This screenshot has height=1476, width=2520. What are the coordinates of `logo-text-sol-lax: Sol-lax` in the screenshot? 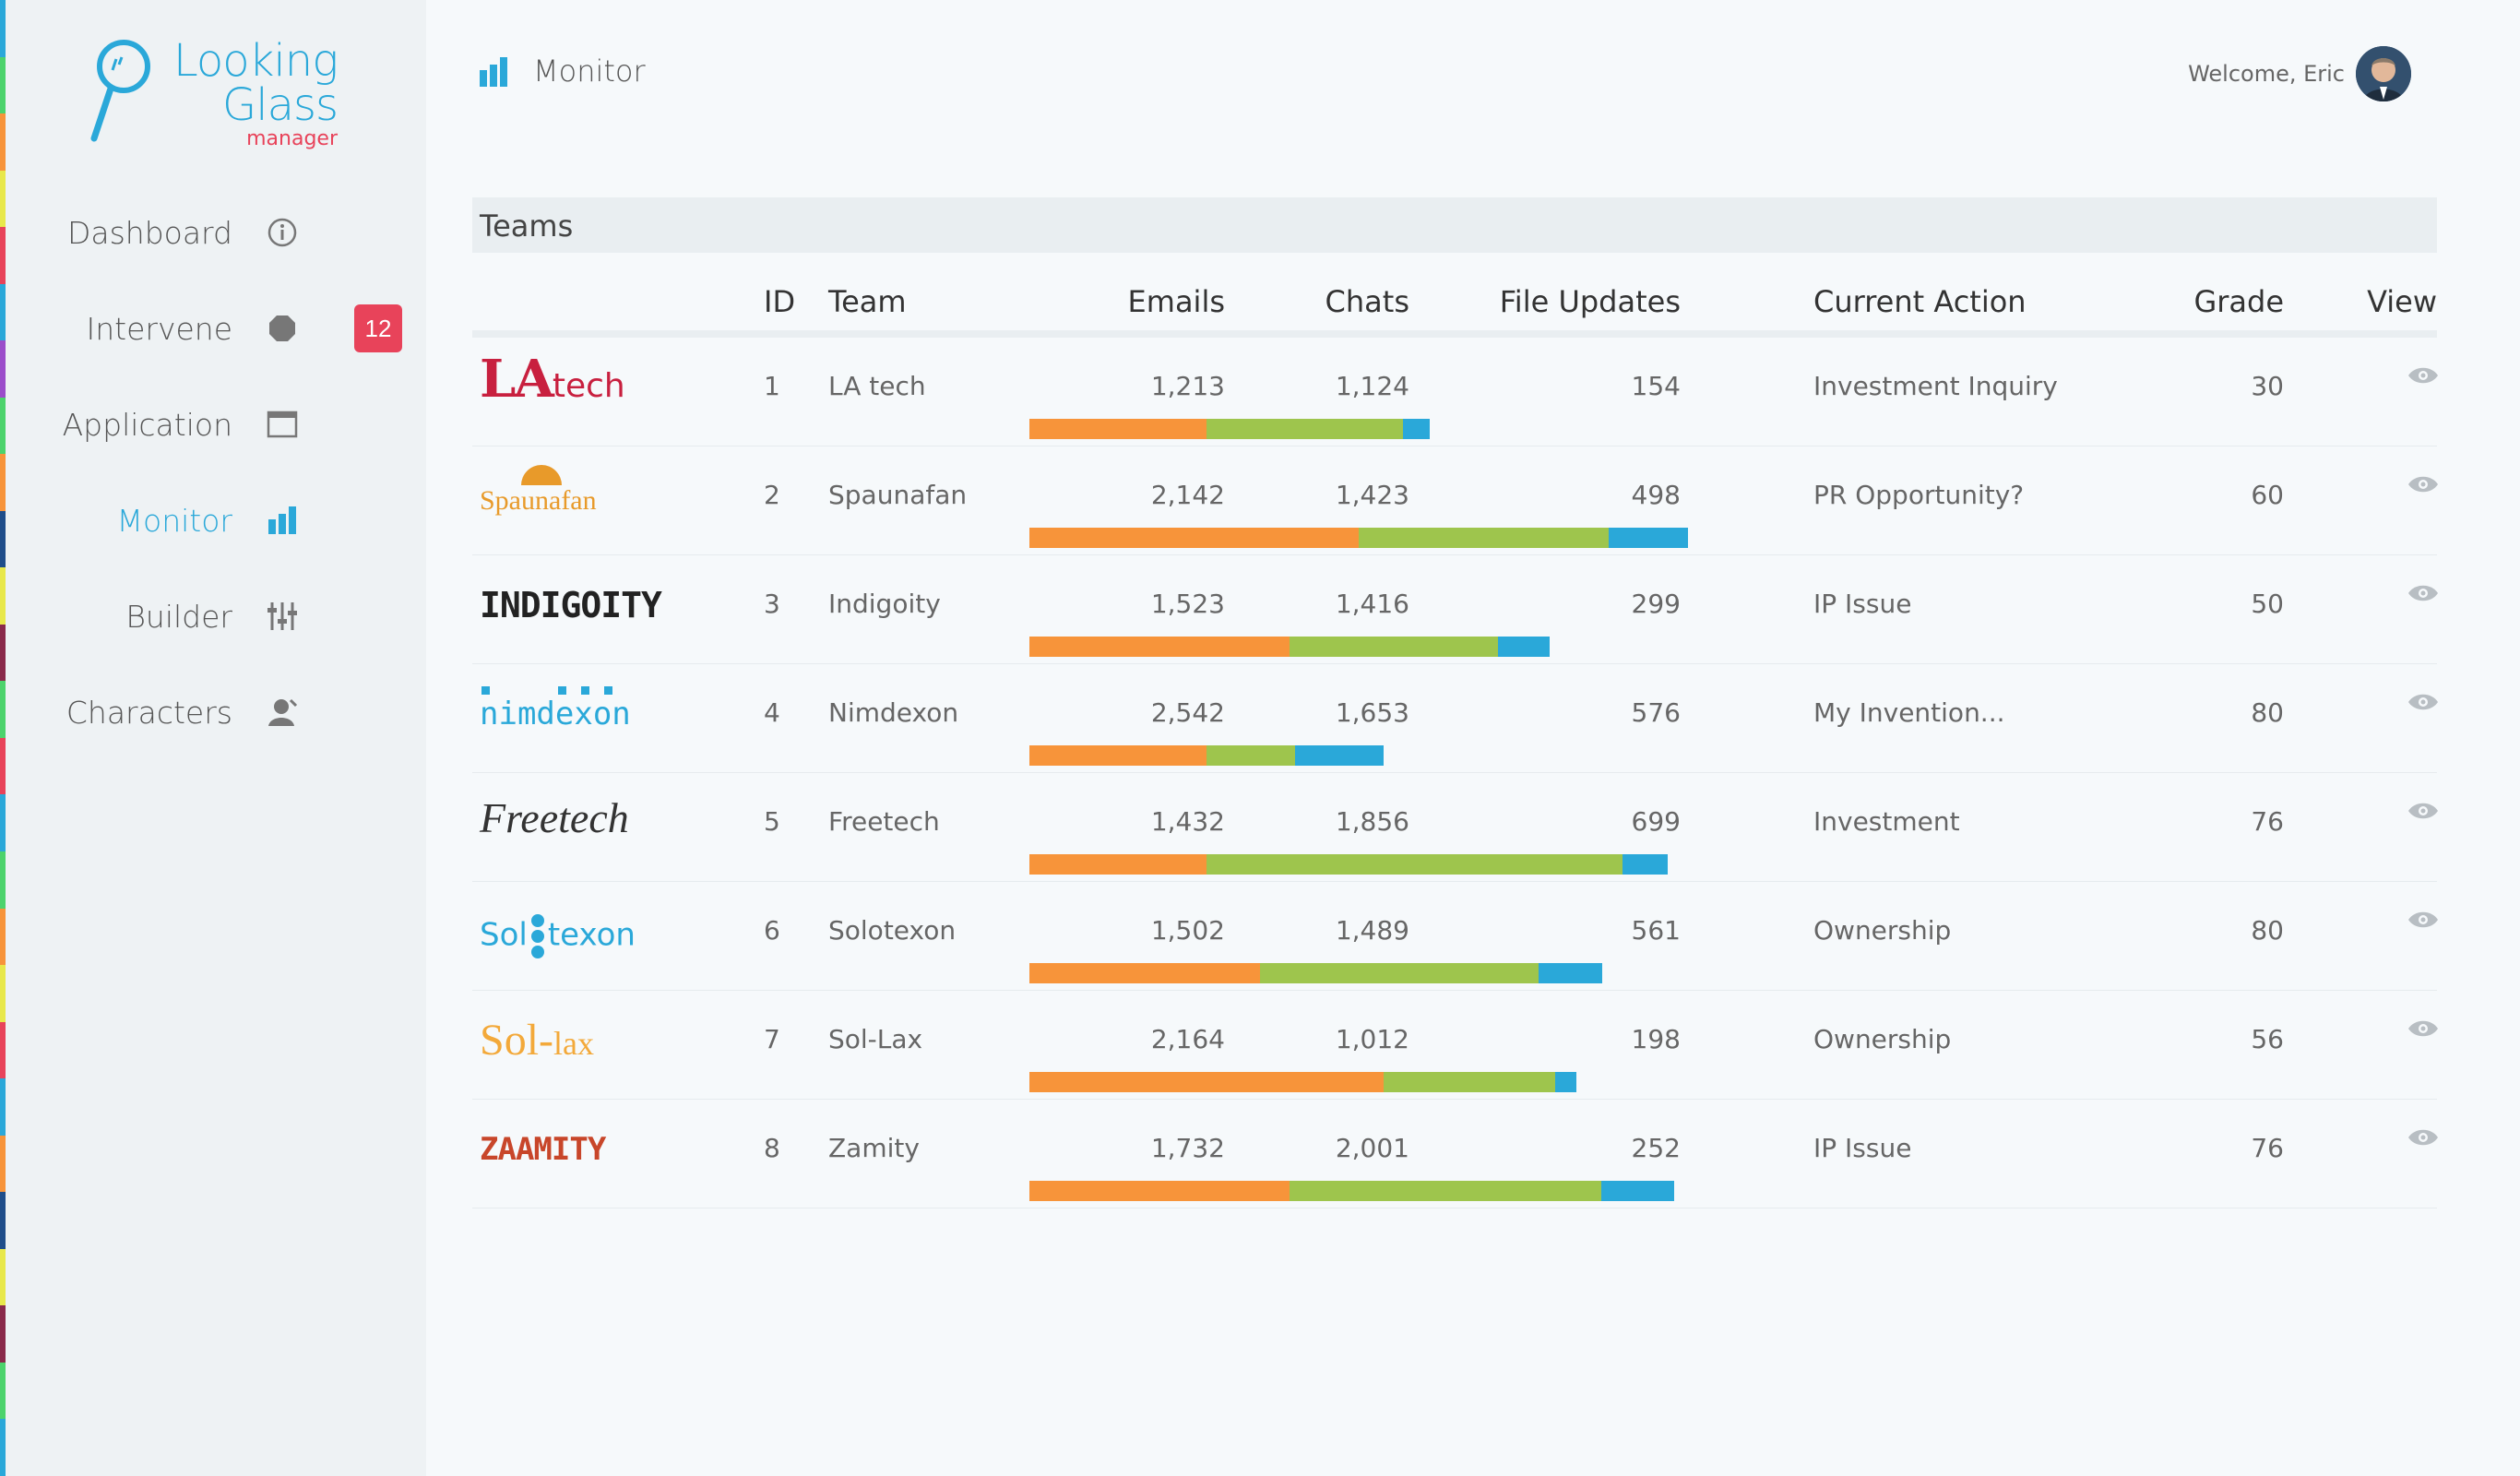 It's located at (537, 1040).